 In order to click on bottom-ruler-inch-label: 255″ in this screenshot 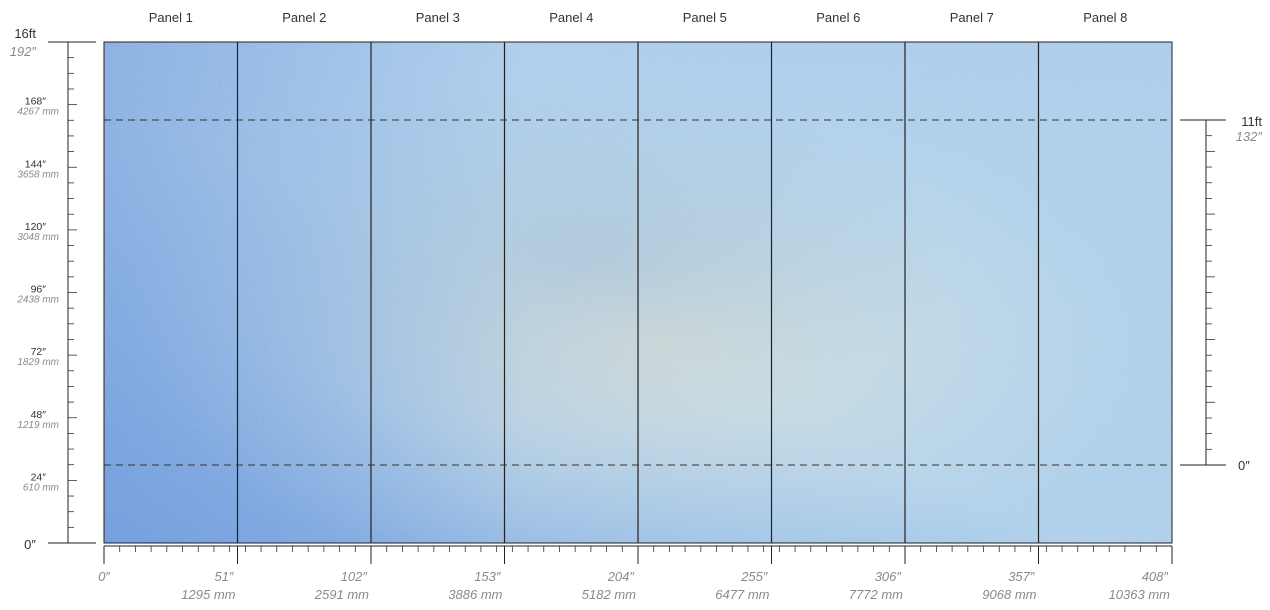, I will do `click(754, 576)`.